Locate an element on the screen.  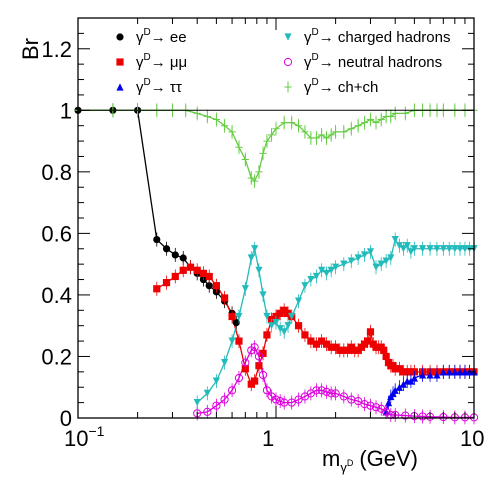
x-tick-label: 10 is located at coordinates (472, 438).